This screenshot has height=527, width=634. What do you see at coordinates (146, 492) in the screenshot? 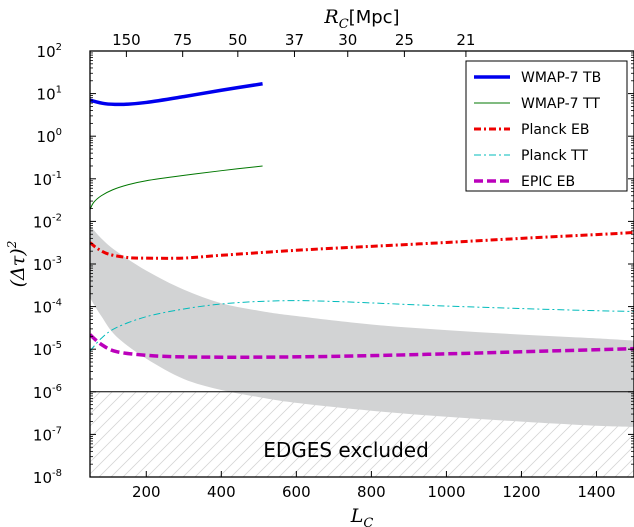
I see `x-tick-label: 200` at bounding box center [146, 492].